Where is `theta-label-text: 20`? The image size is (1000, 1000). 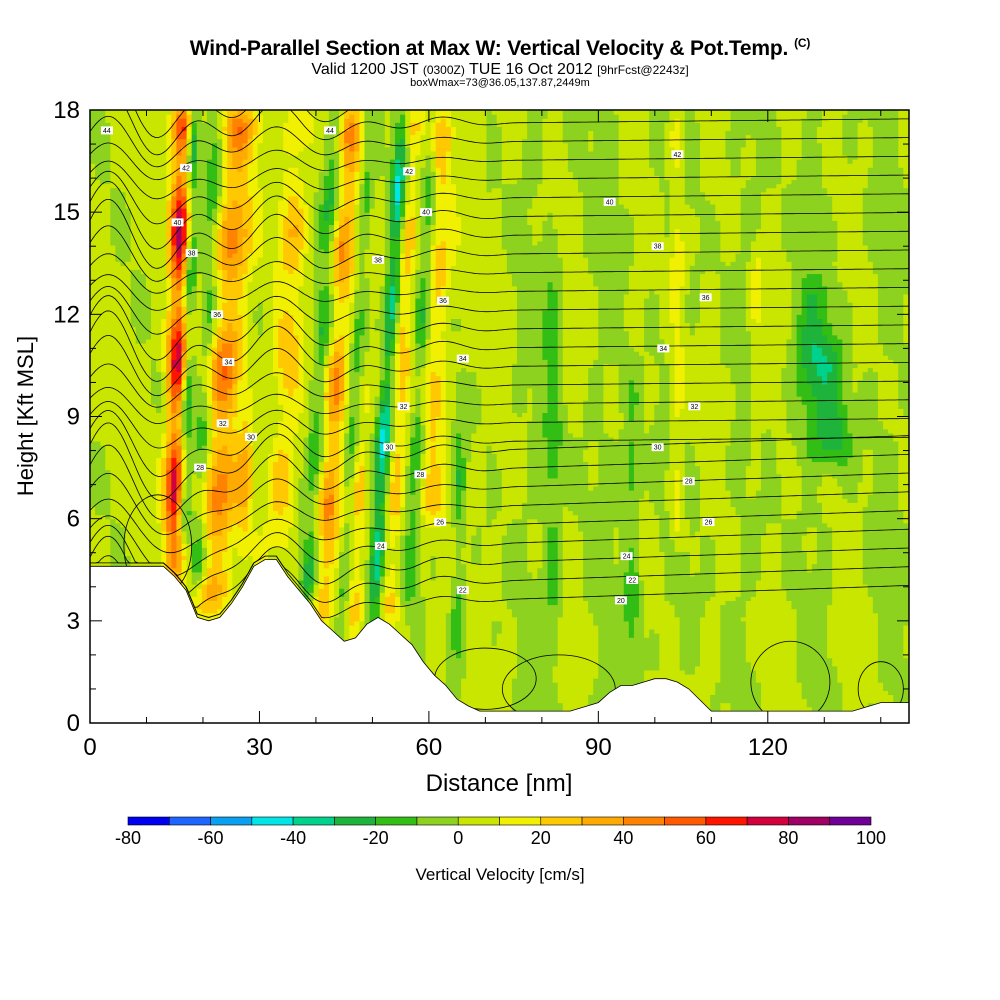
theta-label-text: 20 is located at coordinates (621, 601).